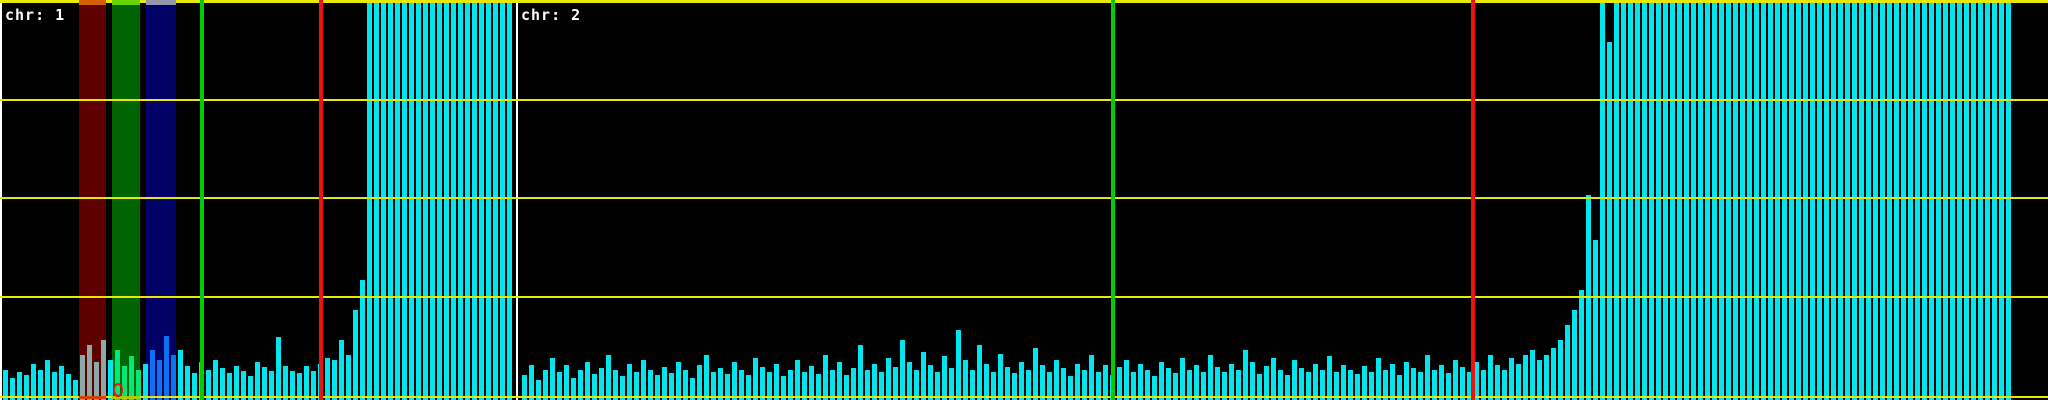 This screenshot has height=400, width=2048. Describe the element at coordinates (118, 390) in the screenshot. I see `annotation-circle` at that location.